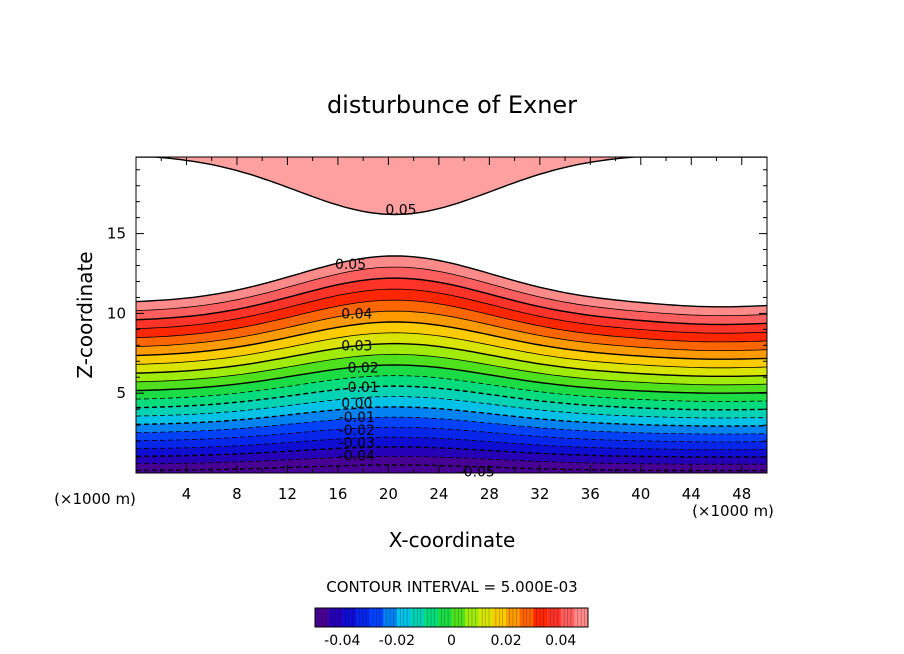 The width and height of the screenshot is (904, 654). I want to click on contour-line-upper, so click(451, 186).